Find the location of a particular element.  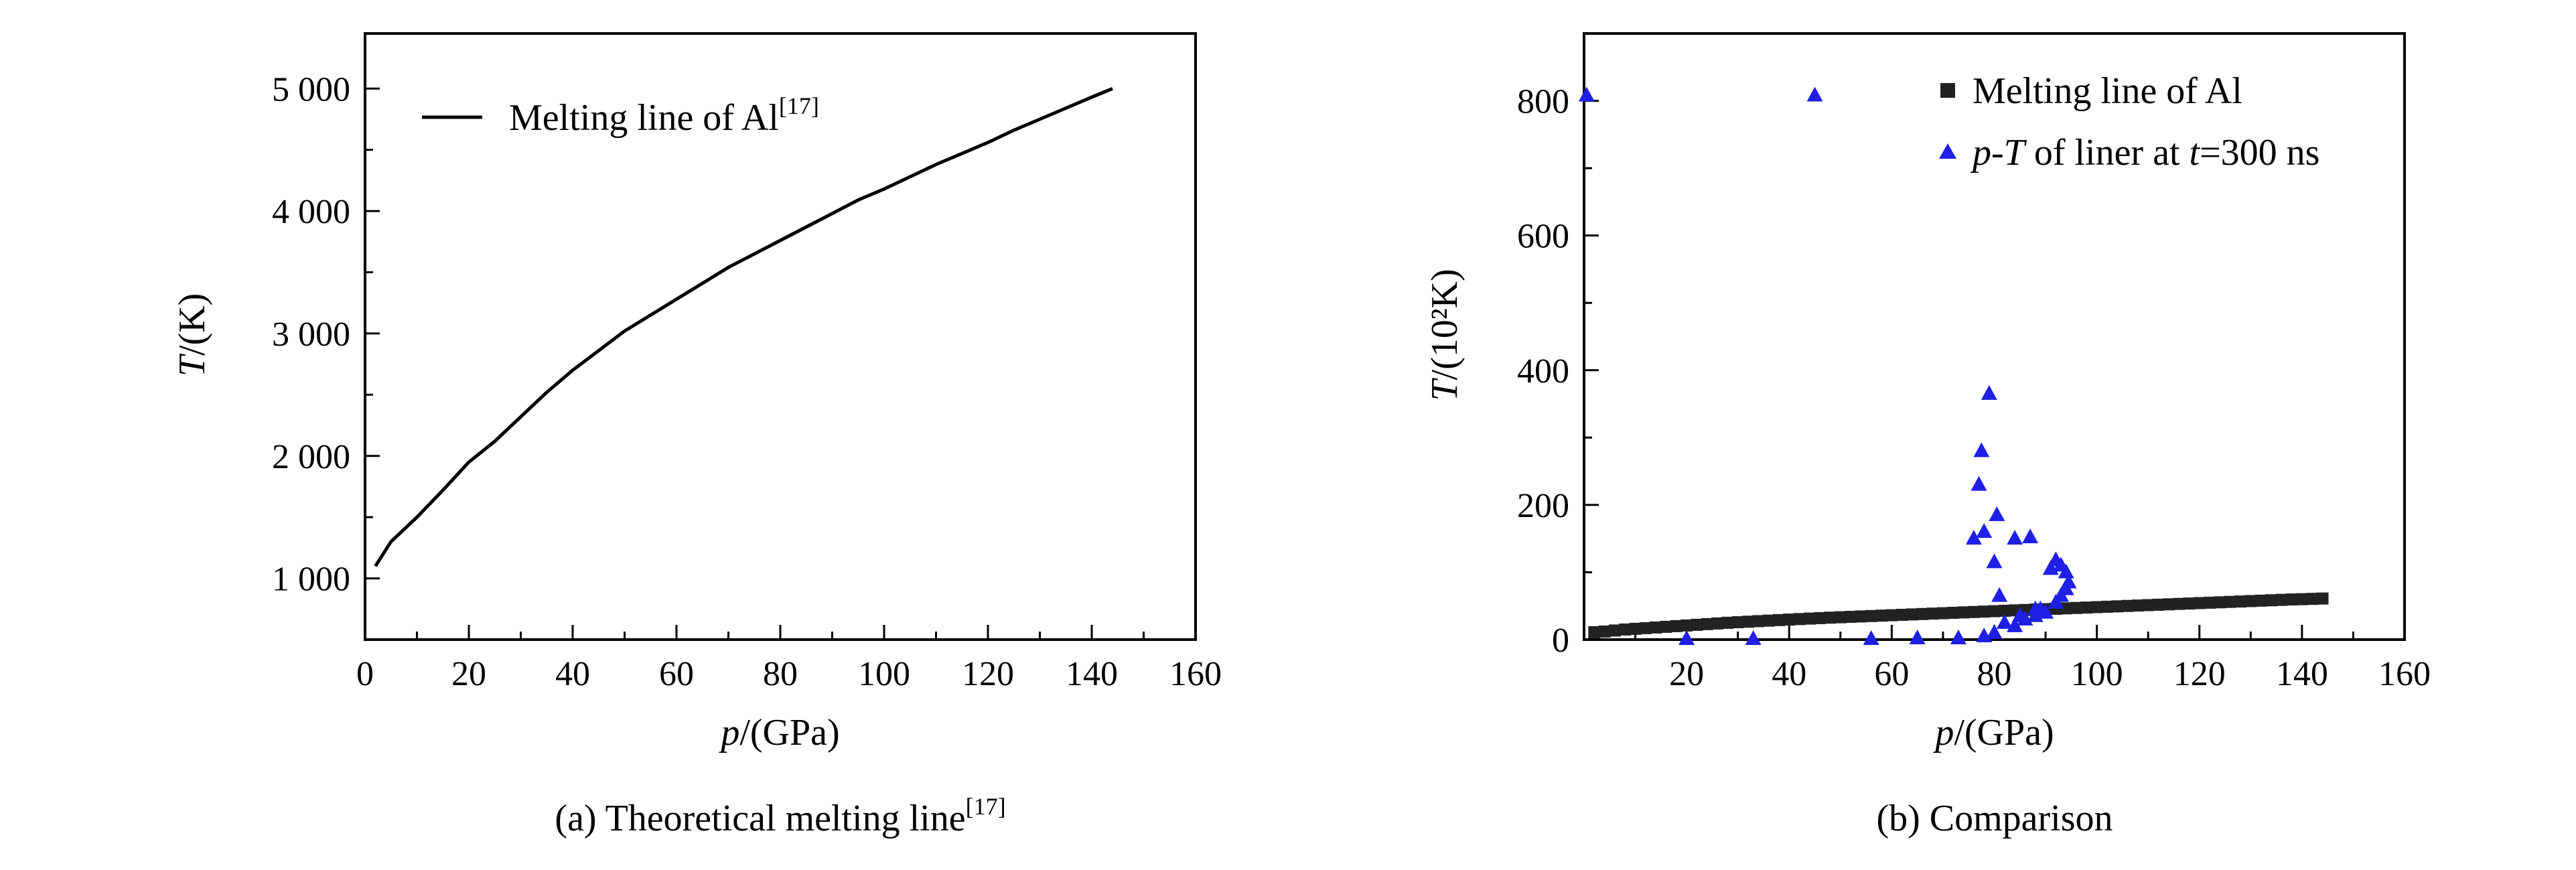

panel-a-legend: Melting line of Al[17] is located at coordinates (620, 115).